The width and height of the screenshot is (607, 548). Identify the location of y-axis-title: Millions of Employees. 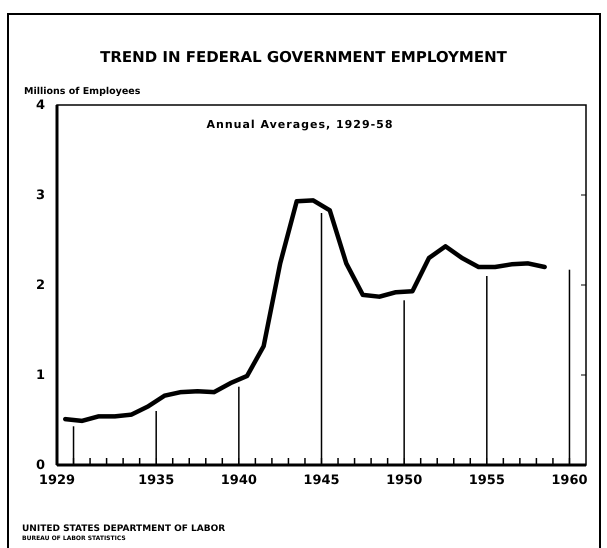
(82, 91).